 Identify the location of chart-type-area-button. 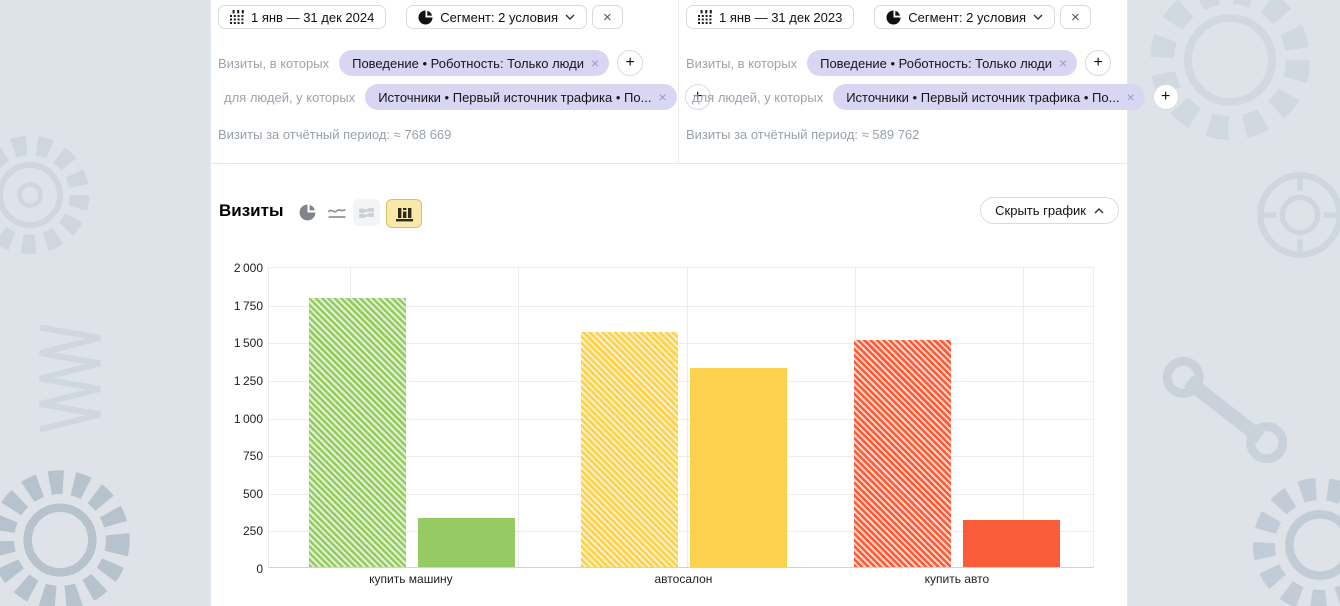
(366, 212).